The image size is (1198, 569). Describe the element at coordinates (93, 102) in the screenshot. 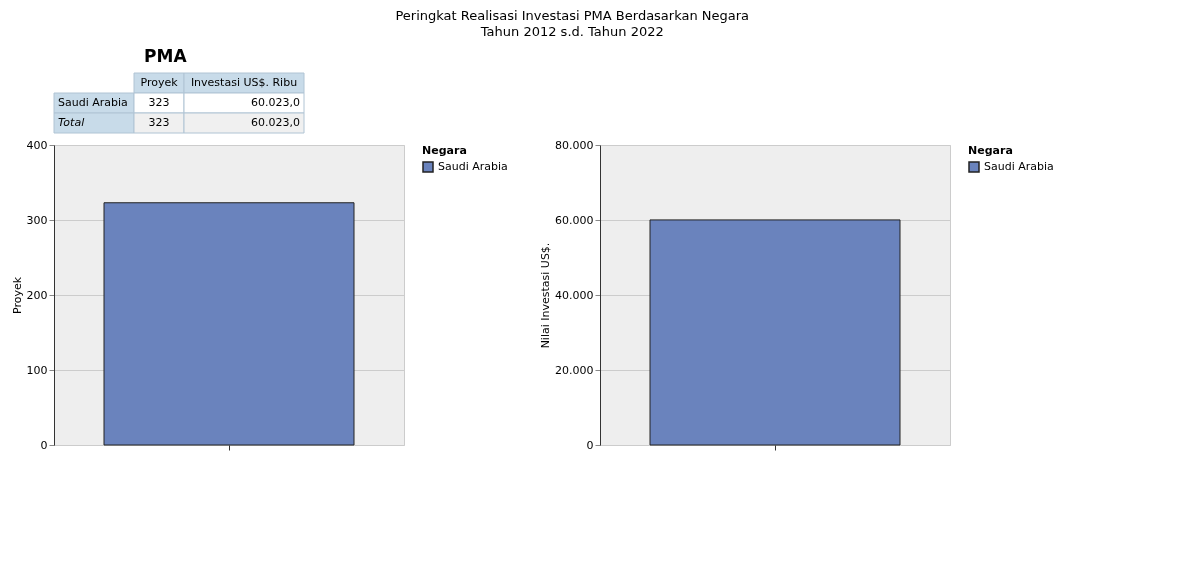

I see `text: Saudi Arabia` at that location.